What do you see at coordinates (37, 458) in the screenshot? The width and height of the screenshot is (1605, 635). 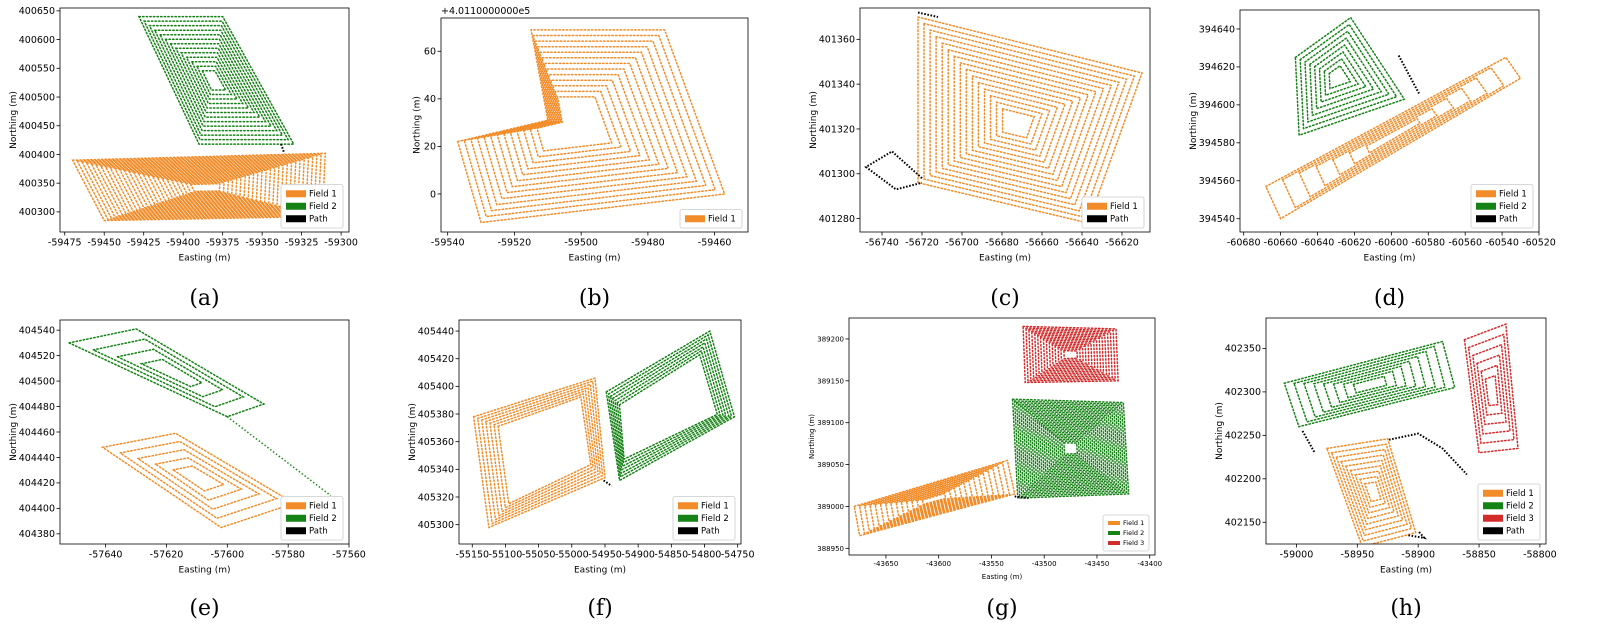 I see `y-tick-label: 404440` at bounding box center [37, 458].